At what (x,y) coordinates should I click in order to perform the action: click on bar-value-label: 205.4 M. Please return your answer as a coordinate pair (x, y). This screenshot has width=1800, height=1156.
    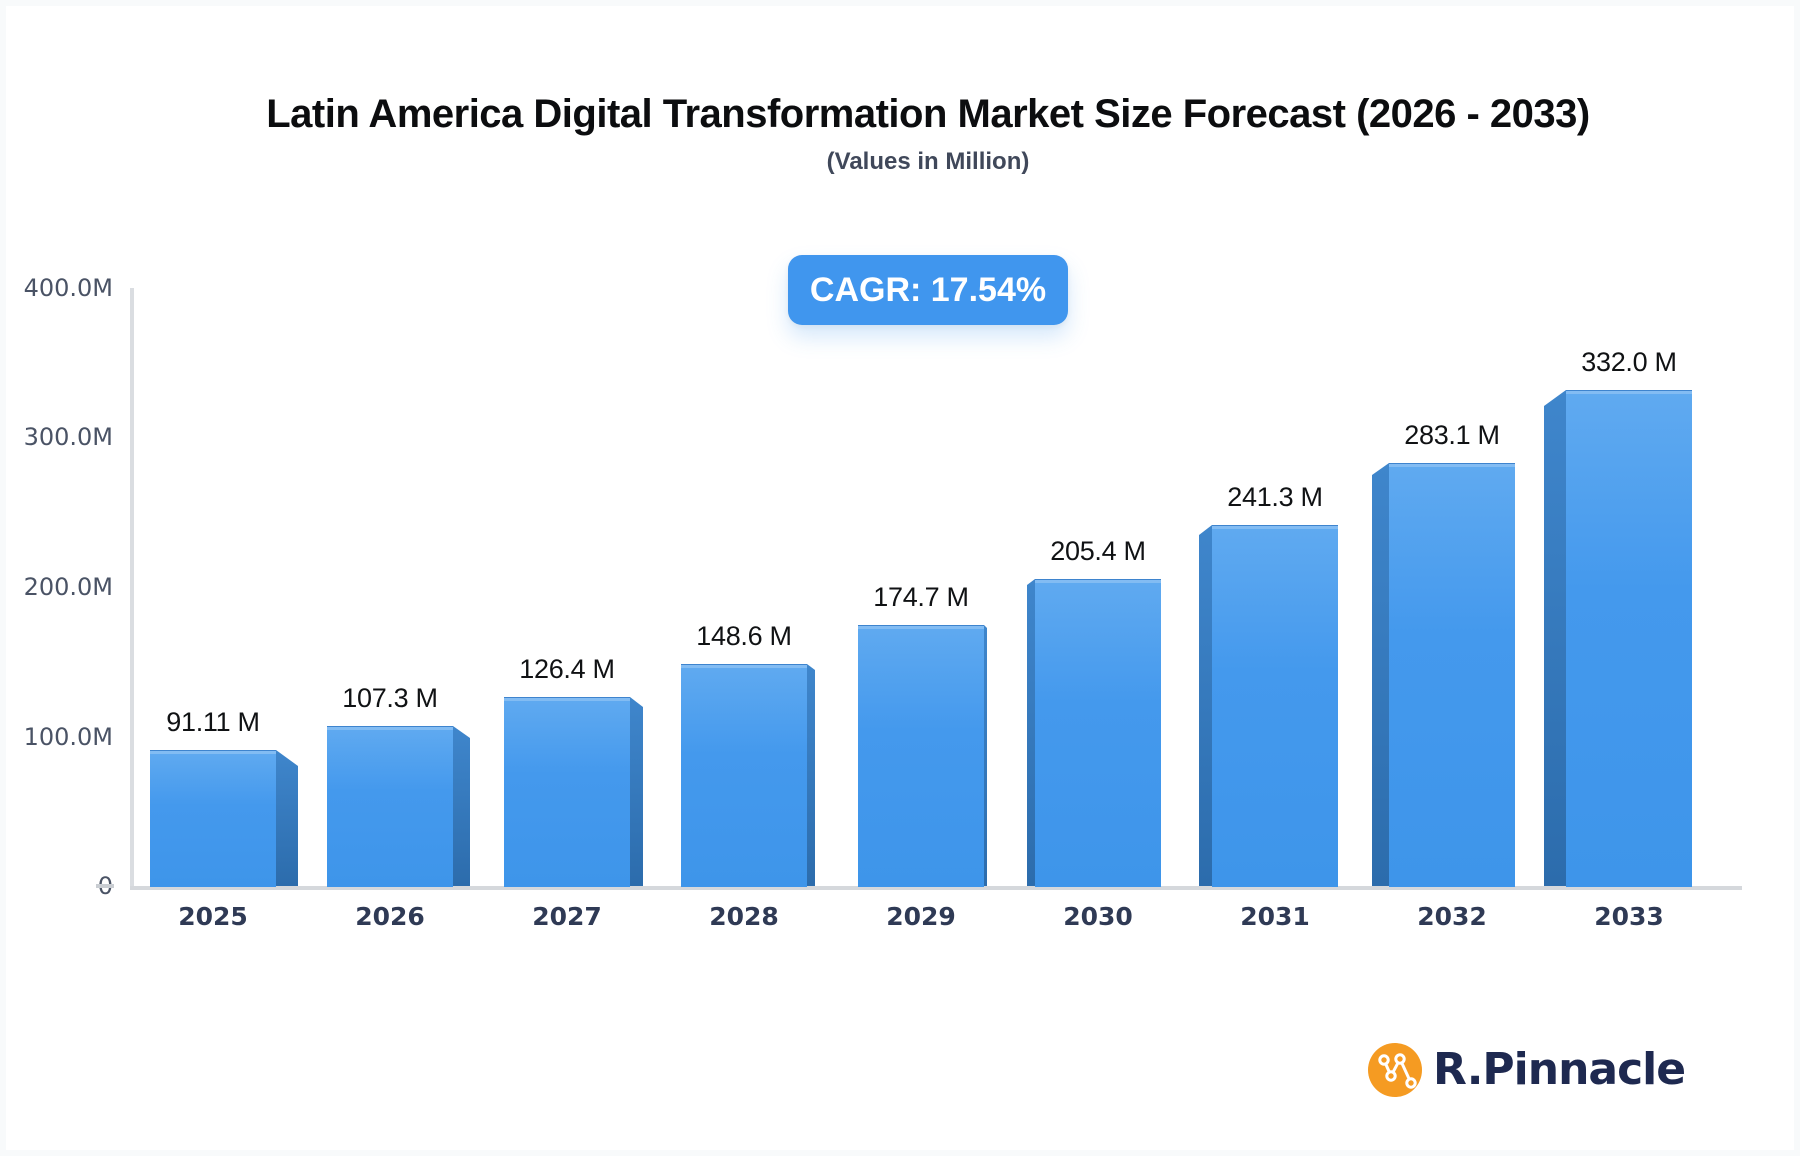
    Looking at the image, I should click on (1098, 551).